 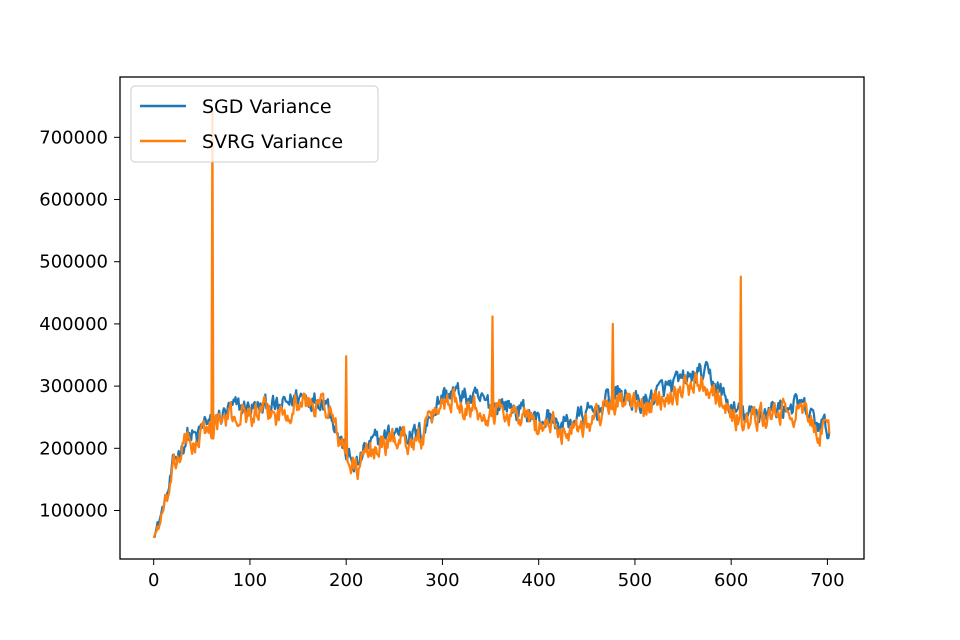 I want to click on x-tick-label: 600, so click(x=731, y=580).